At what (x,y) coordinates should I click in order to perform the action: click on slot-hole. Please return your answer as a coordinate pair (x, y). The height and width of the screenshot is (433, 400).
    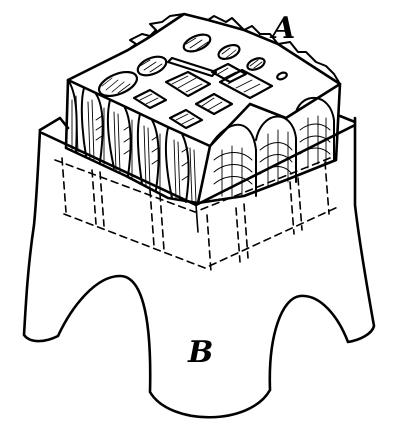
    Looking at the image, I should click on (192, 67).